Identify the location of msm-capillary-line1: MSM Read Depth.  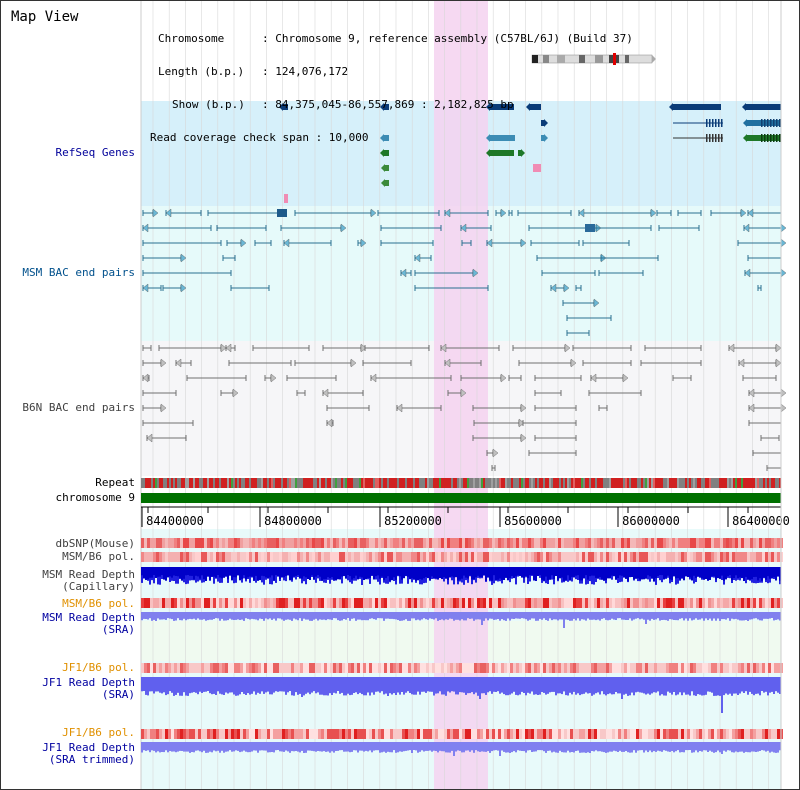
(88, 574).